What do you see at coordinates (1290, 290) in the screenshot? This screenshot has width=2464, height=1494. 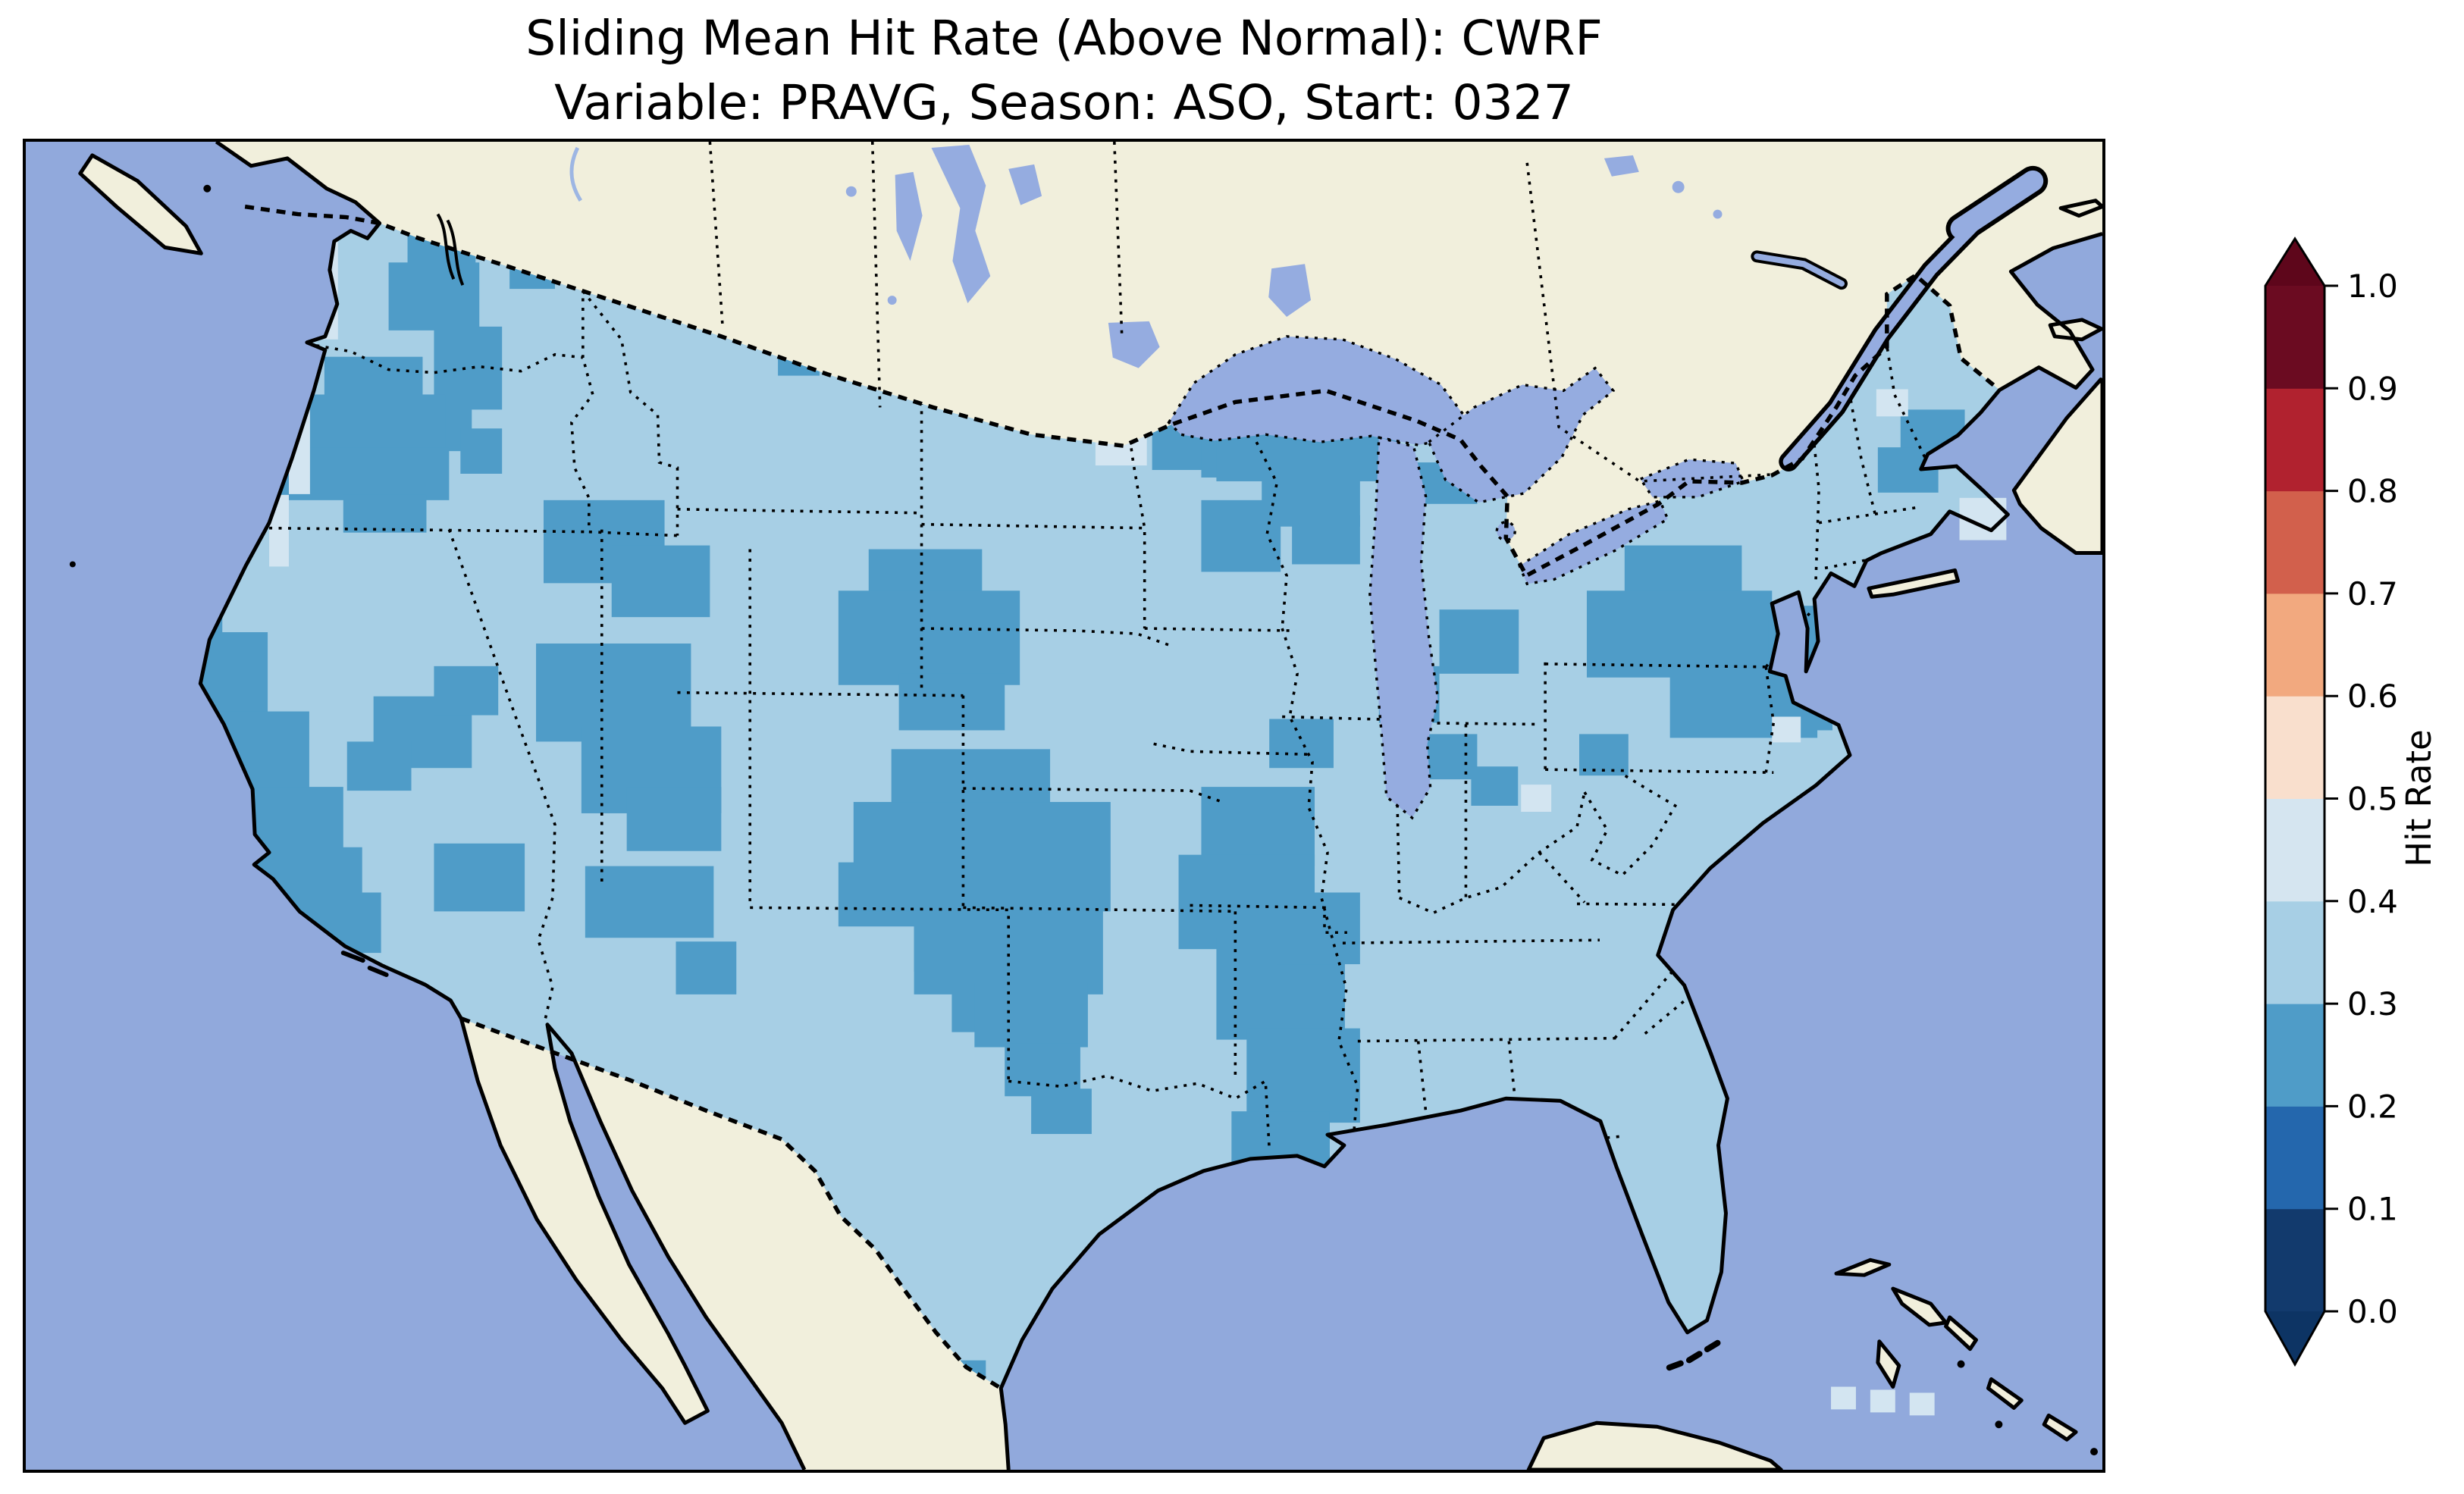 I see `lake-nipigon` at bounding box center [1290, 290].